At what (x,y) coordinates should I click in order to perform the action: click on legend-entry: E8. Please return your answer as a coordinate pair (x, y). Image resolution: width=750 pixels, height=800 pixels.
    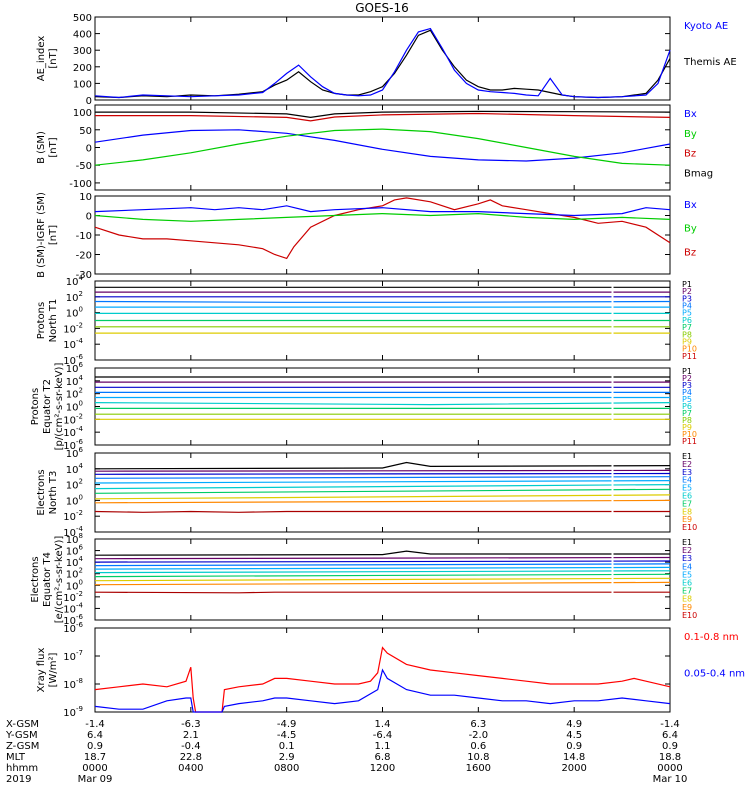
    Looking at the image, I should click on (687, 599).